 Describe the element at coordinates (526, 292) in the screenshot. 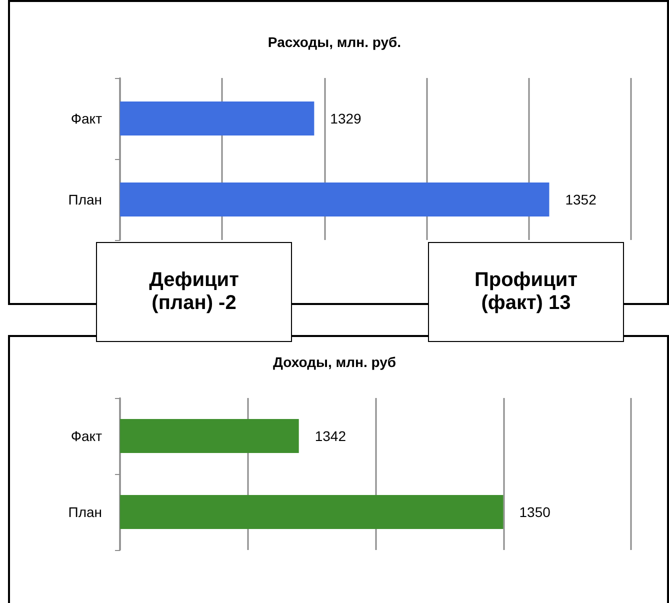

I see `callout-box: Профицит (факт) 13` at that location.